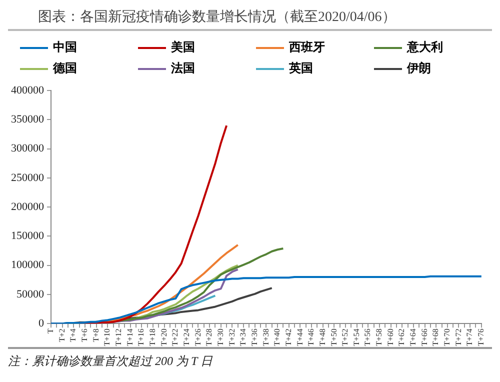 This screenshot has width=500, height=382. I want to click on x-tick-label: T+12, so click(119, 337).